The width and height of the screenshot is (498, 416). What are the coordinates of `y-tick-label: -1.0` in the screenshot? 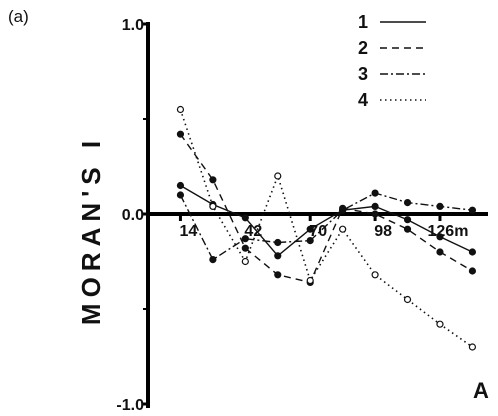 It's located at (130, 405).